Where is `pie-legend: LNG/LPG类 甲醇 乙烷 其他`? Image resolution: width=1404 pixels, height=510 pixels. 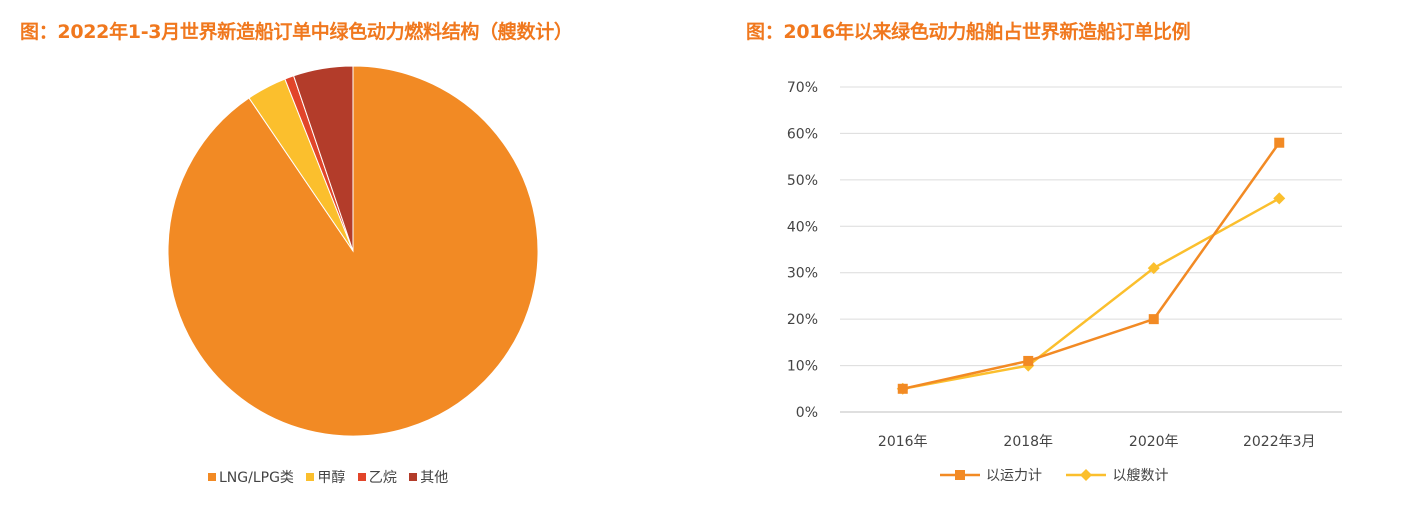
pie-legend: LNG/LPG类 甲醇 乙烷 其他 is located at coordinates (332, 477).